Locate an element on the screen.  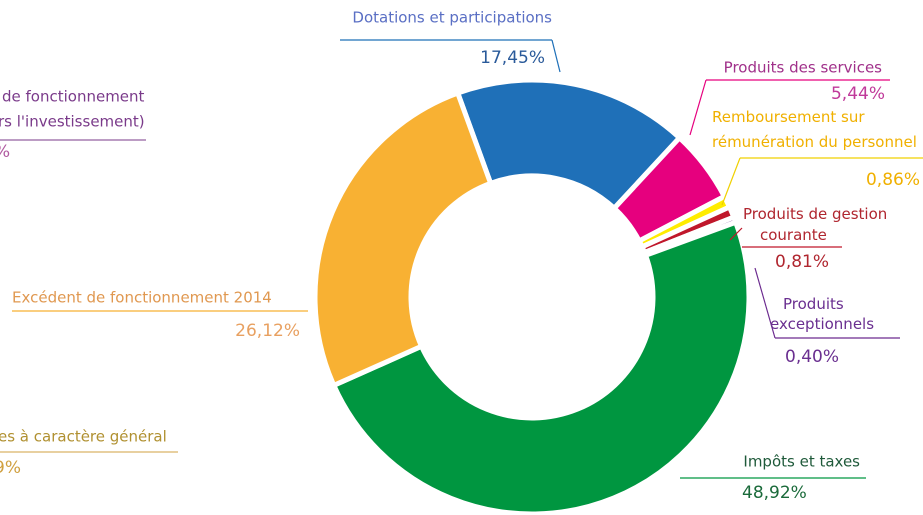
category-label: Produits de gestion courante is located at coordinates (815, 224).